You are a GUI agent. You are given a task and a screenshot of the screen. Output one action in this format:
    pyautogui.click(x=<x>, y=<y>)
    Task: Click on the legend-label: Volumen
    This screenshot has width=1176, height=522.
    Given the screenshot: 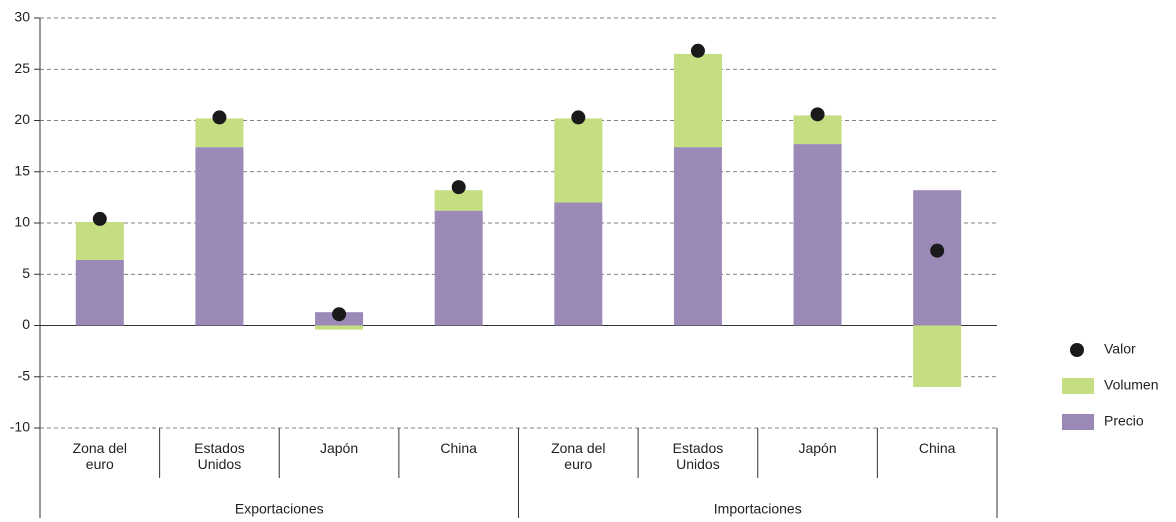 What is the action you would take?
    pyautogui.click(x=1131, y=385)
    